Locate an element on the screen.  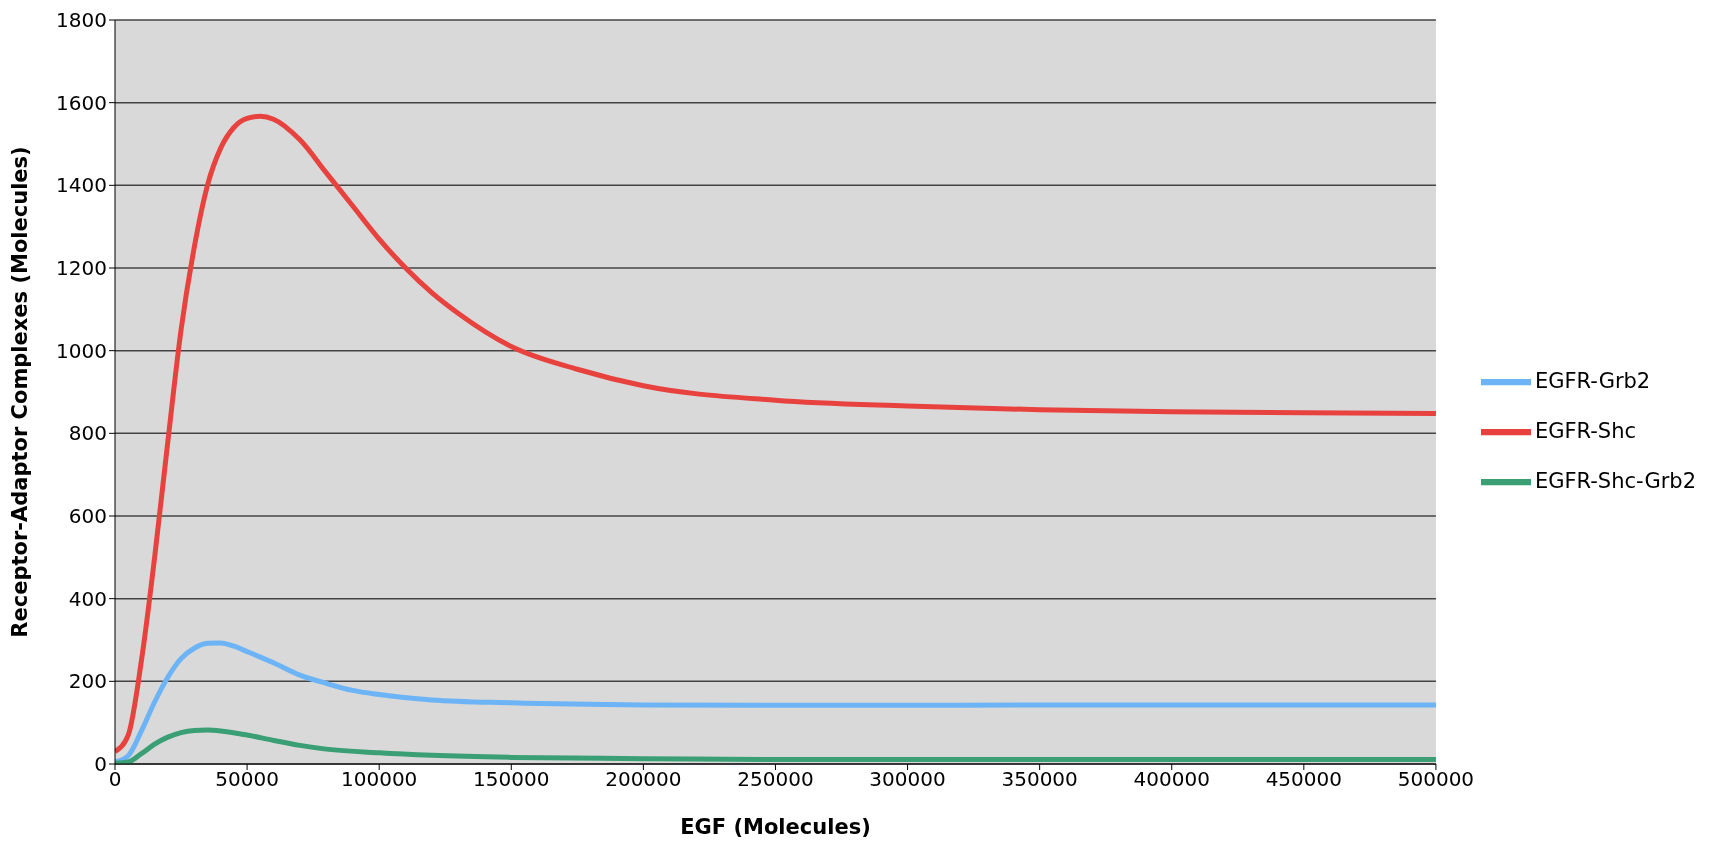
legend-label: EGFR-Shc-Grb2 is located at coordinates (1615, 481).